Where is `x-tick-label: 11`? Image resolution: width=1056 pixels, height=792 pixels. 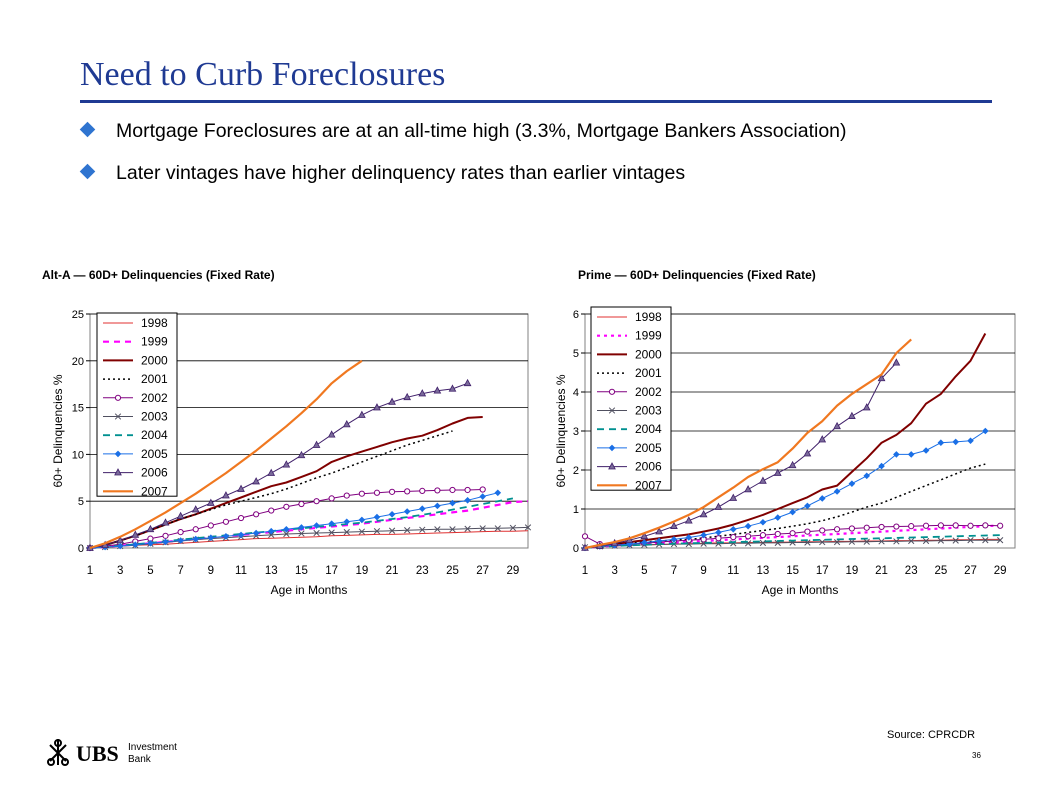 x-tick-label: 11 is located at coordinates (241, 571).